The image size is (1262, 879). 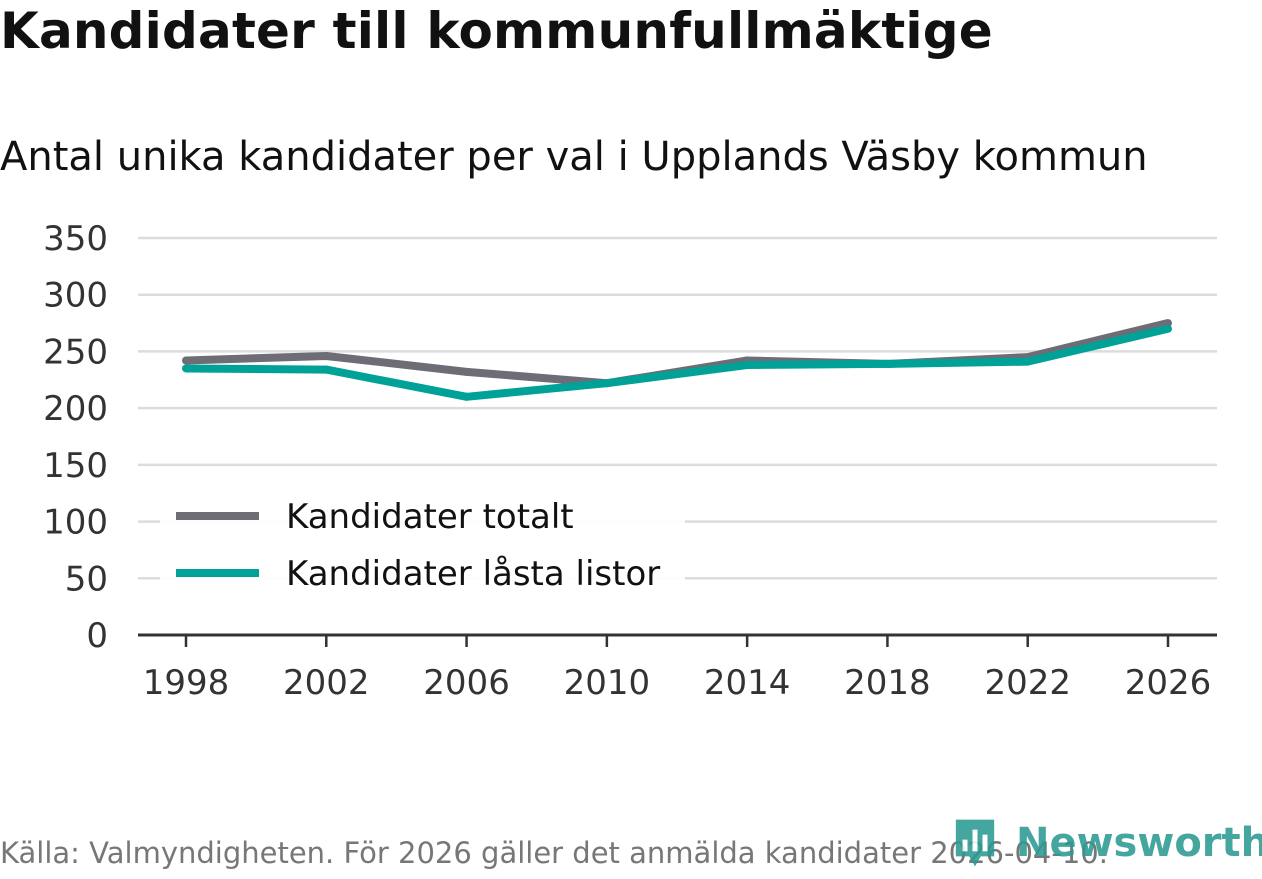 I want to click on x-tick-label: 2026, so click(x=1168, y=683).